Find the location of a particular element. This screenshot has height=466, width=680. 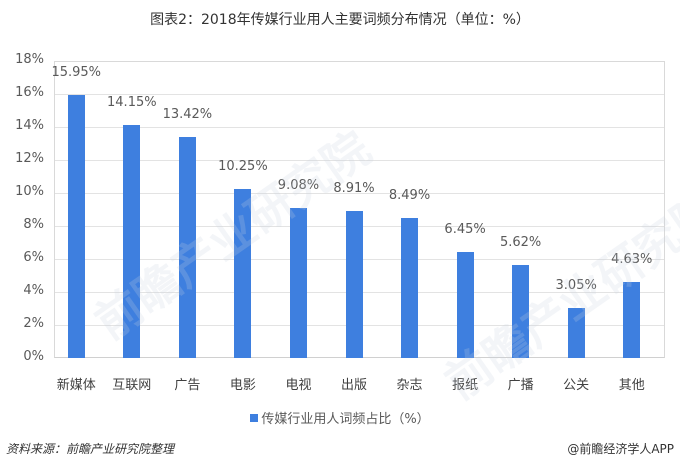

y-tick-label: 10% is located at coordinates (29, 191).